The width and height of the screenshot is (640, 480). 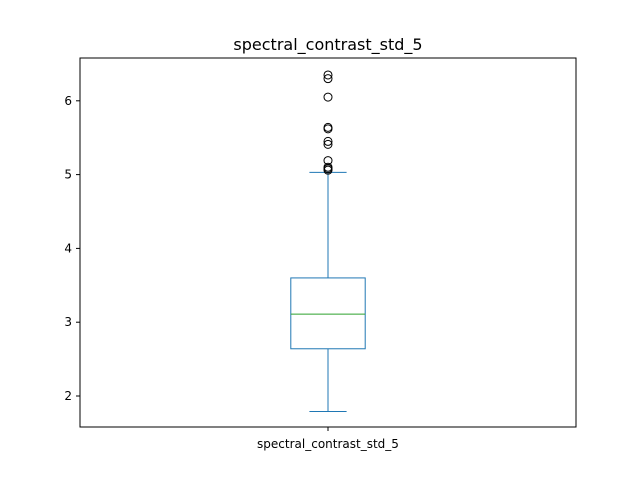 I want to click on x-tick-label: spectral_contrast_std_5, so click(x=328, y=444).